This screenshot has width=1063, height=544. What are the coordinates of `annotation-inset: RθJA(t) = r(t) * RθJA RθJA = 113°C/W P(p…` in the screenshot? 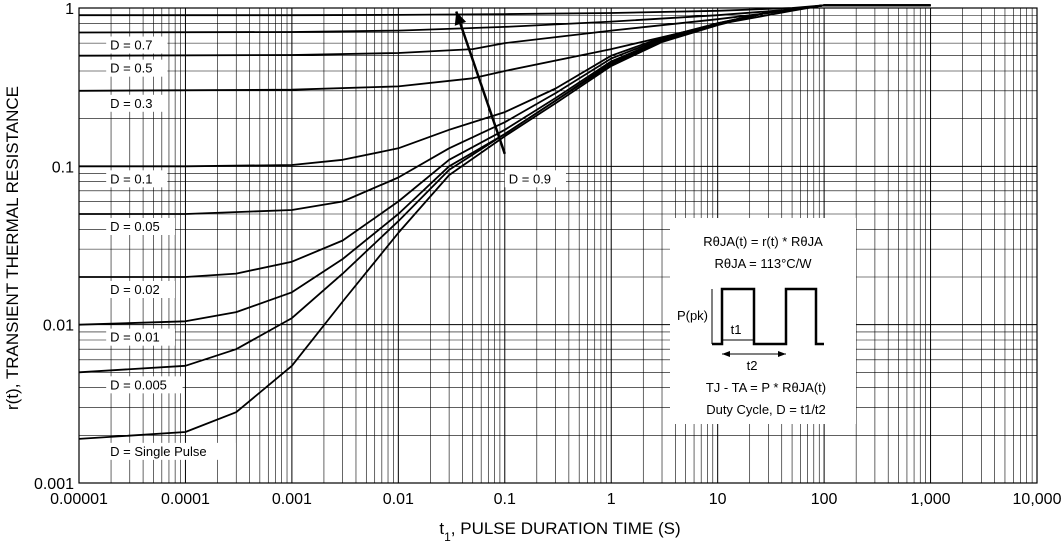 It's located at (763, 321).